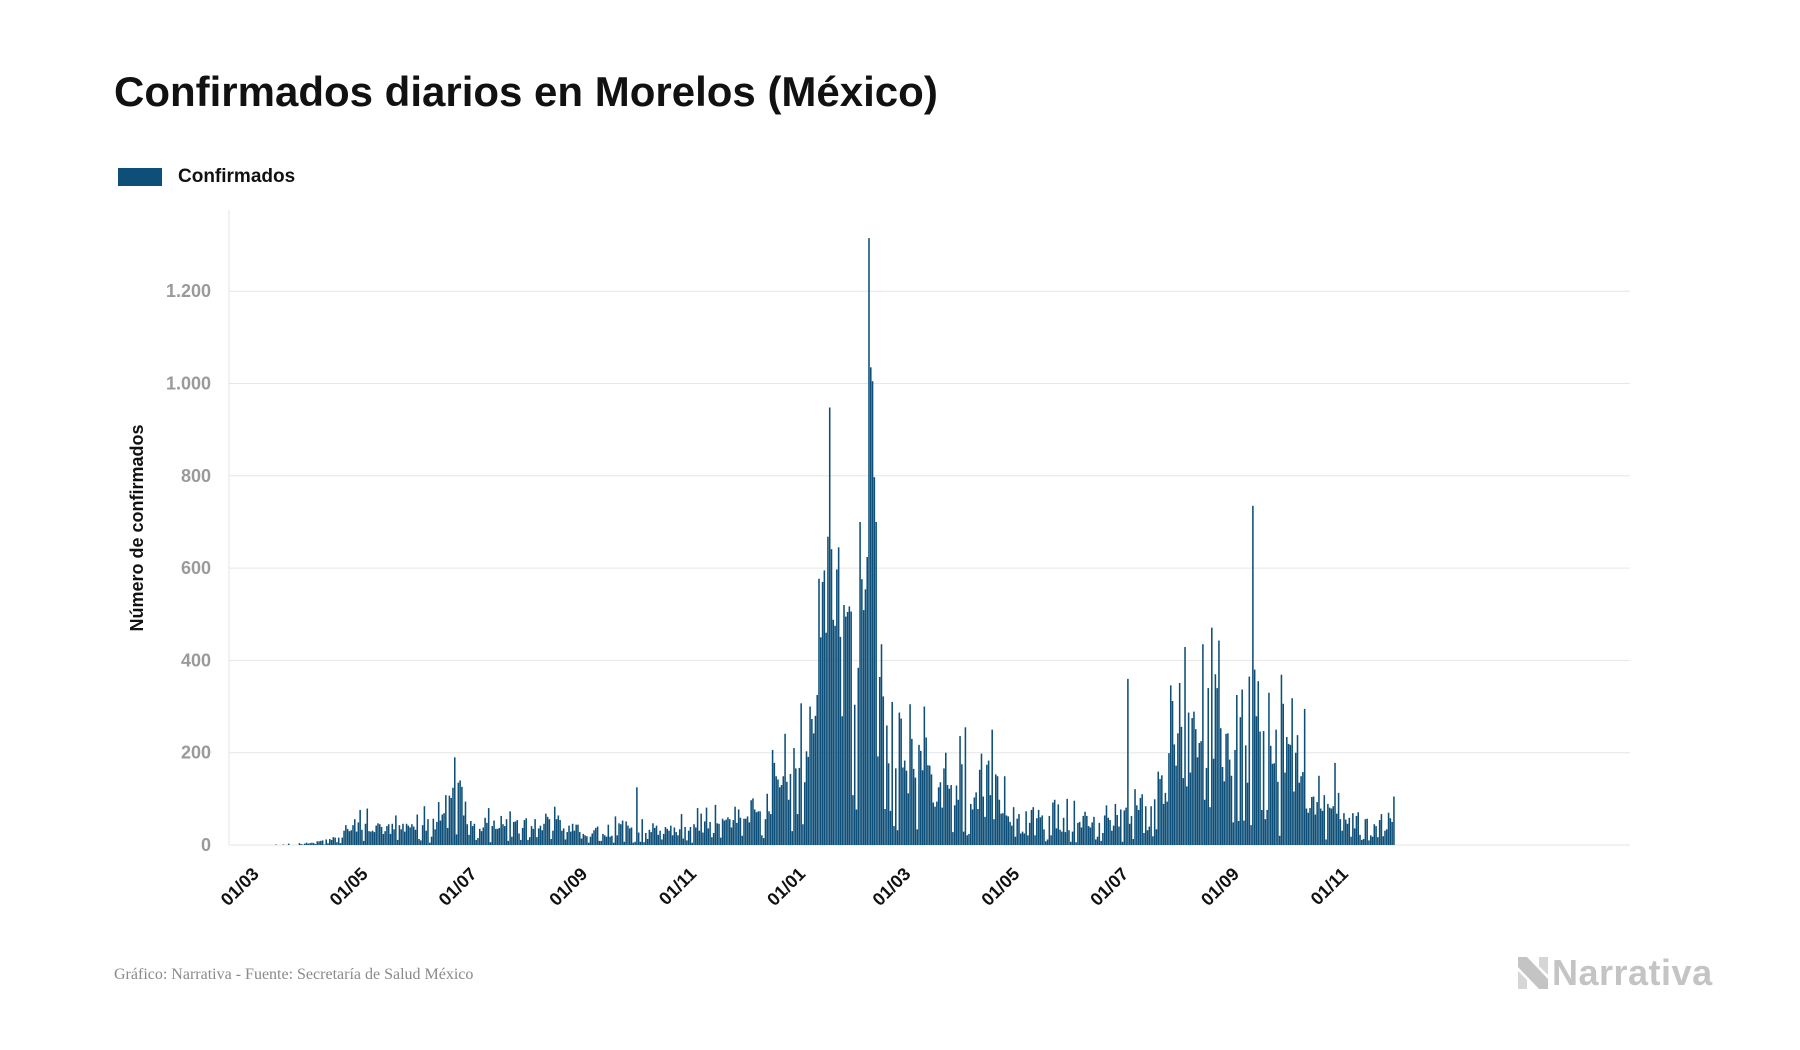 This screenshot has height=1050, width=1800. What do you see at coordinates (196, 753) in the screenshot?
I see `y-tick-label: 200` at bounding box center [196, 753].